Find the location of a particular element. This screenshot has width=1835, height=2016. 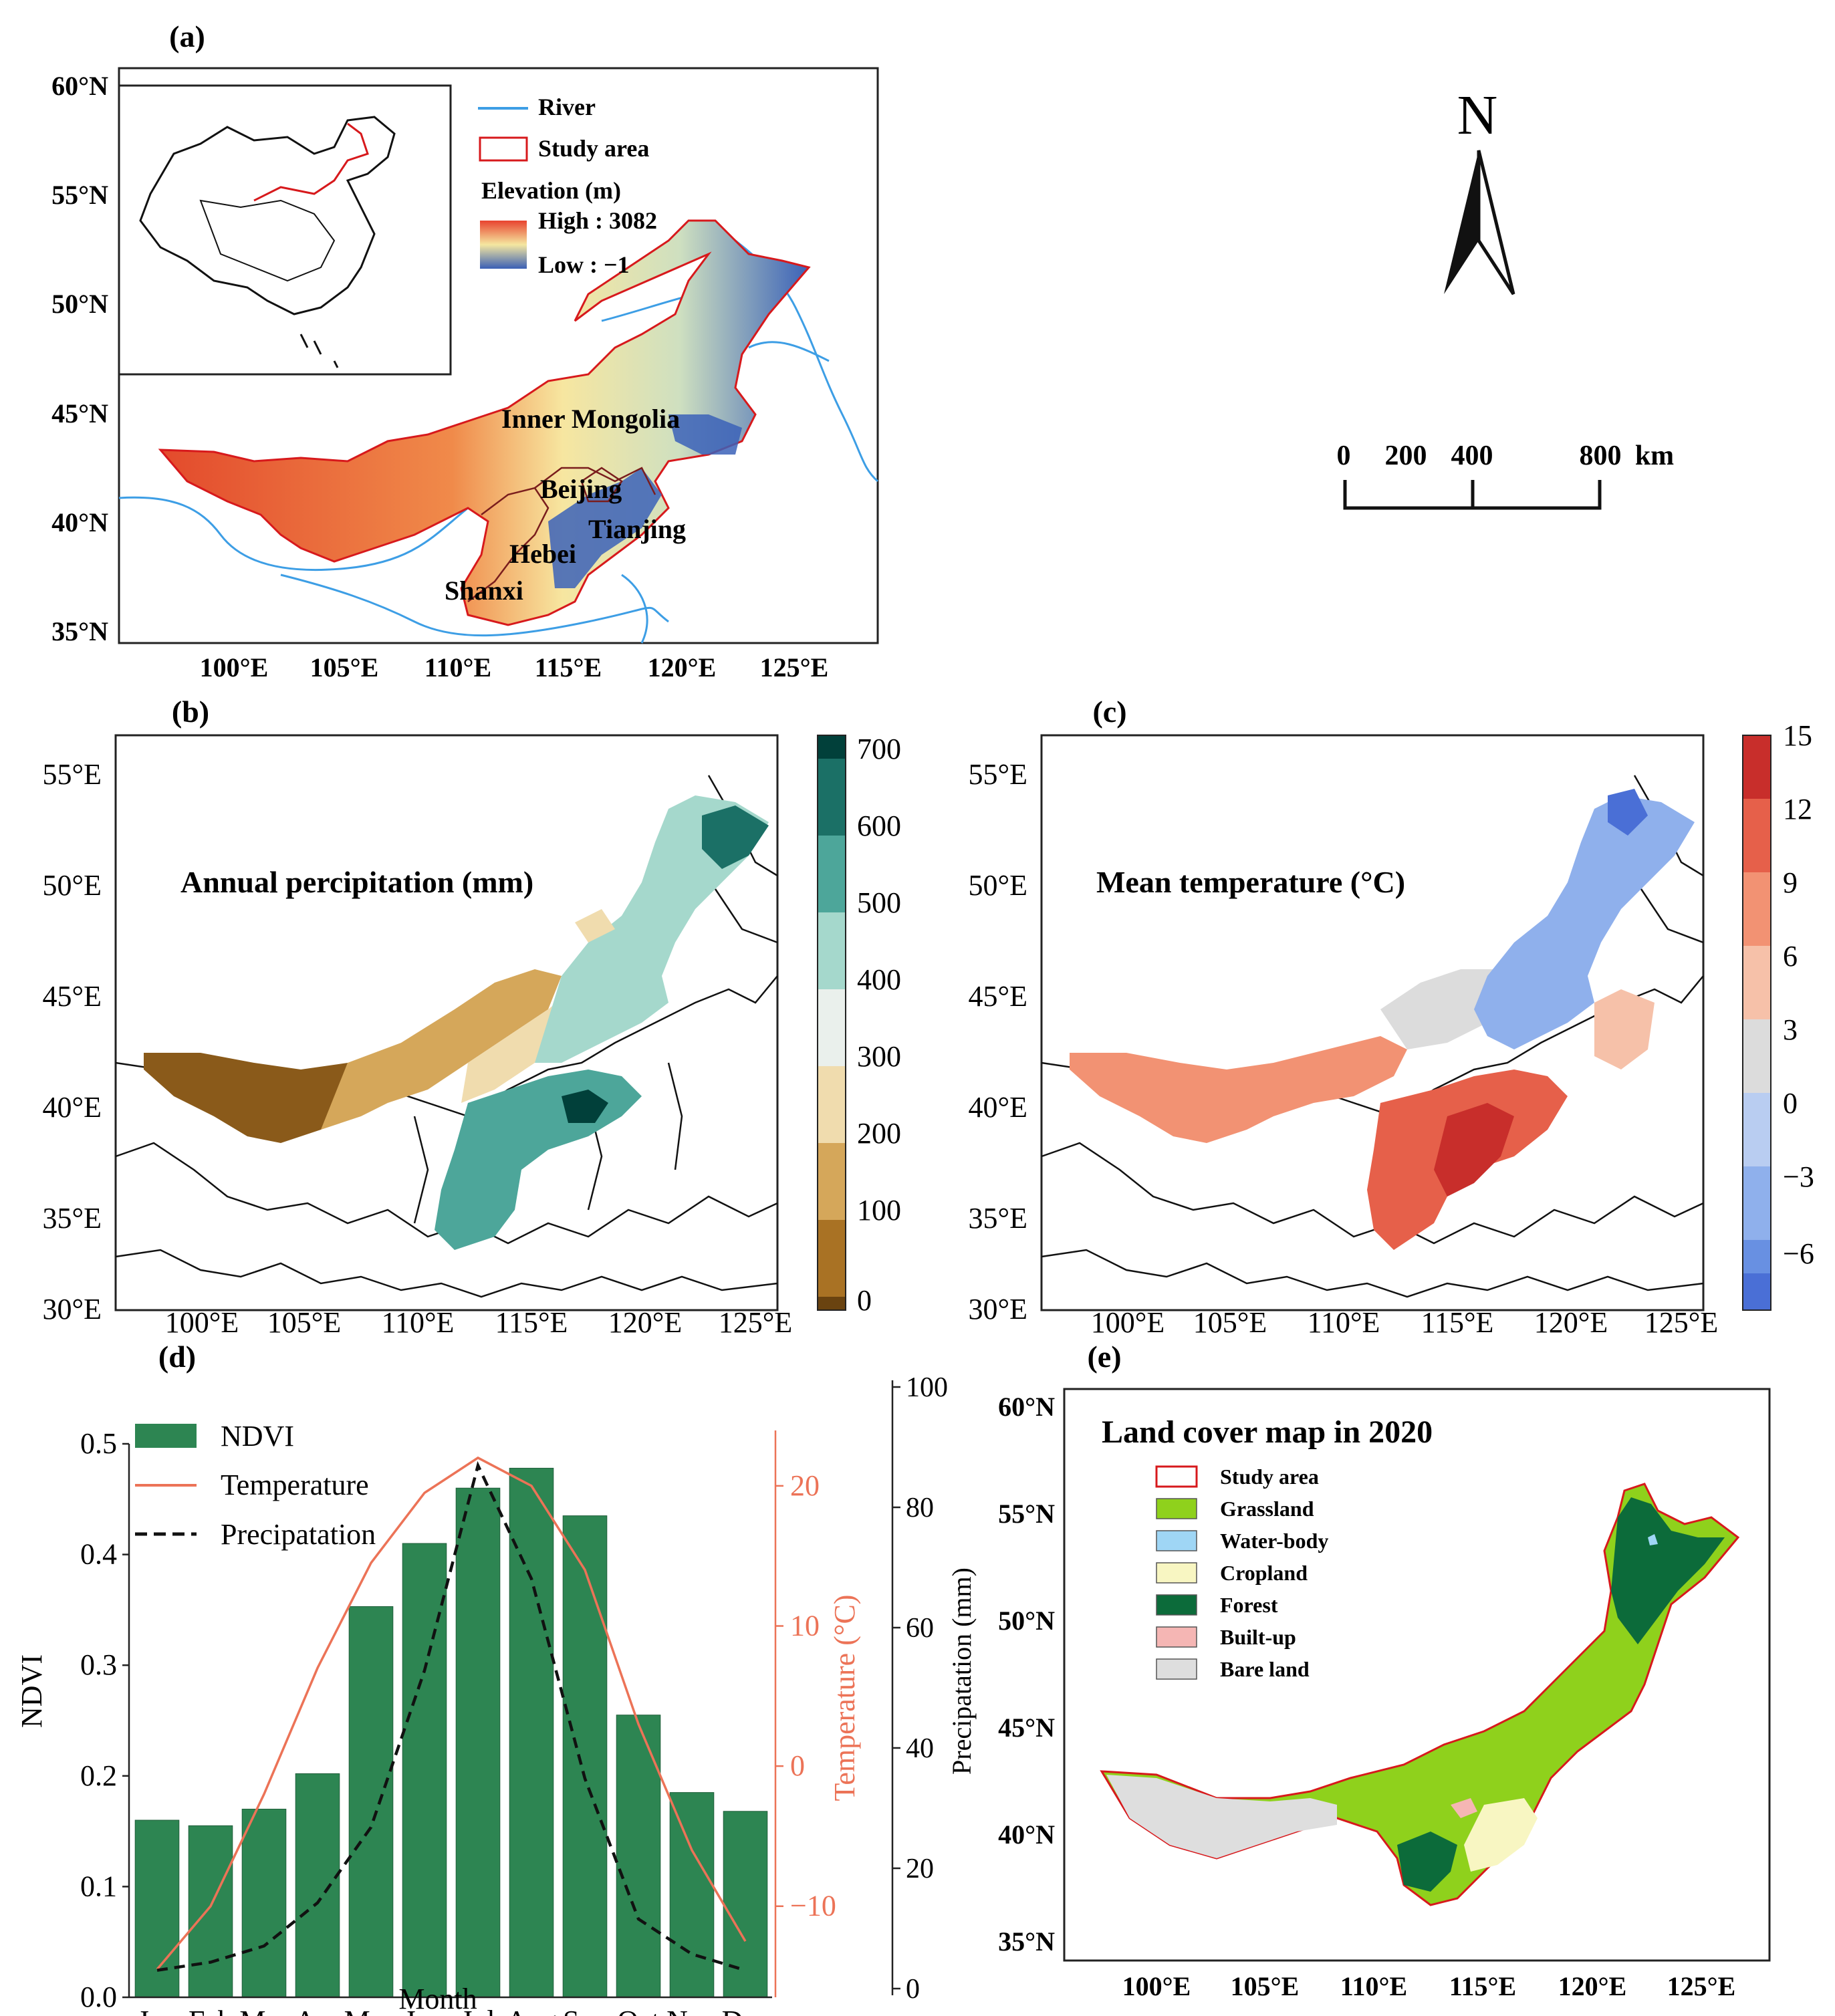

ndvi-bar-feb is located at coordinates (210, 1911).